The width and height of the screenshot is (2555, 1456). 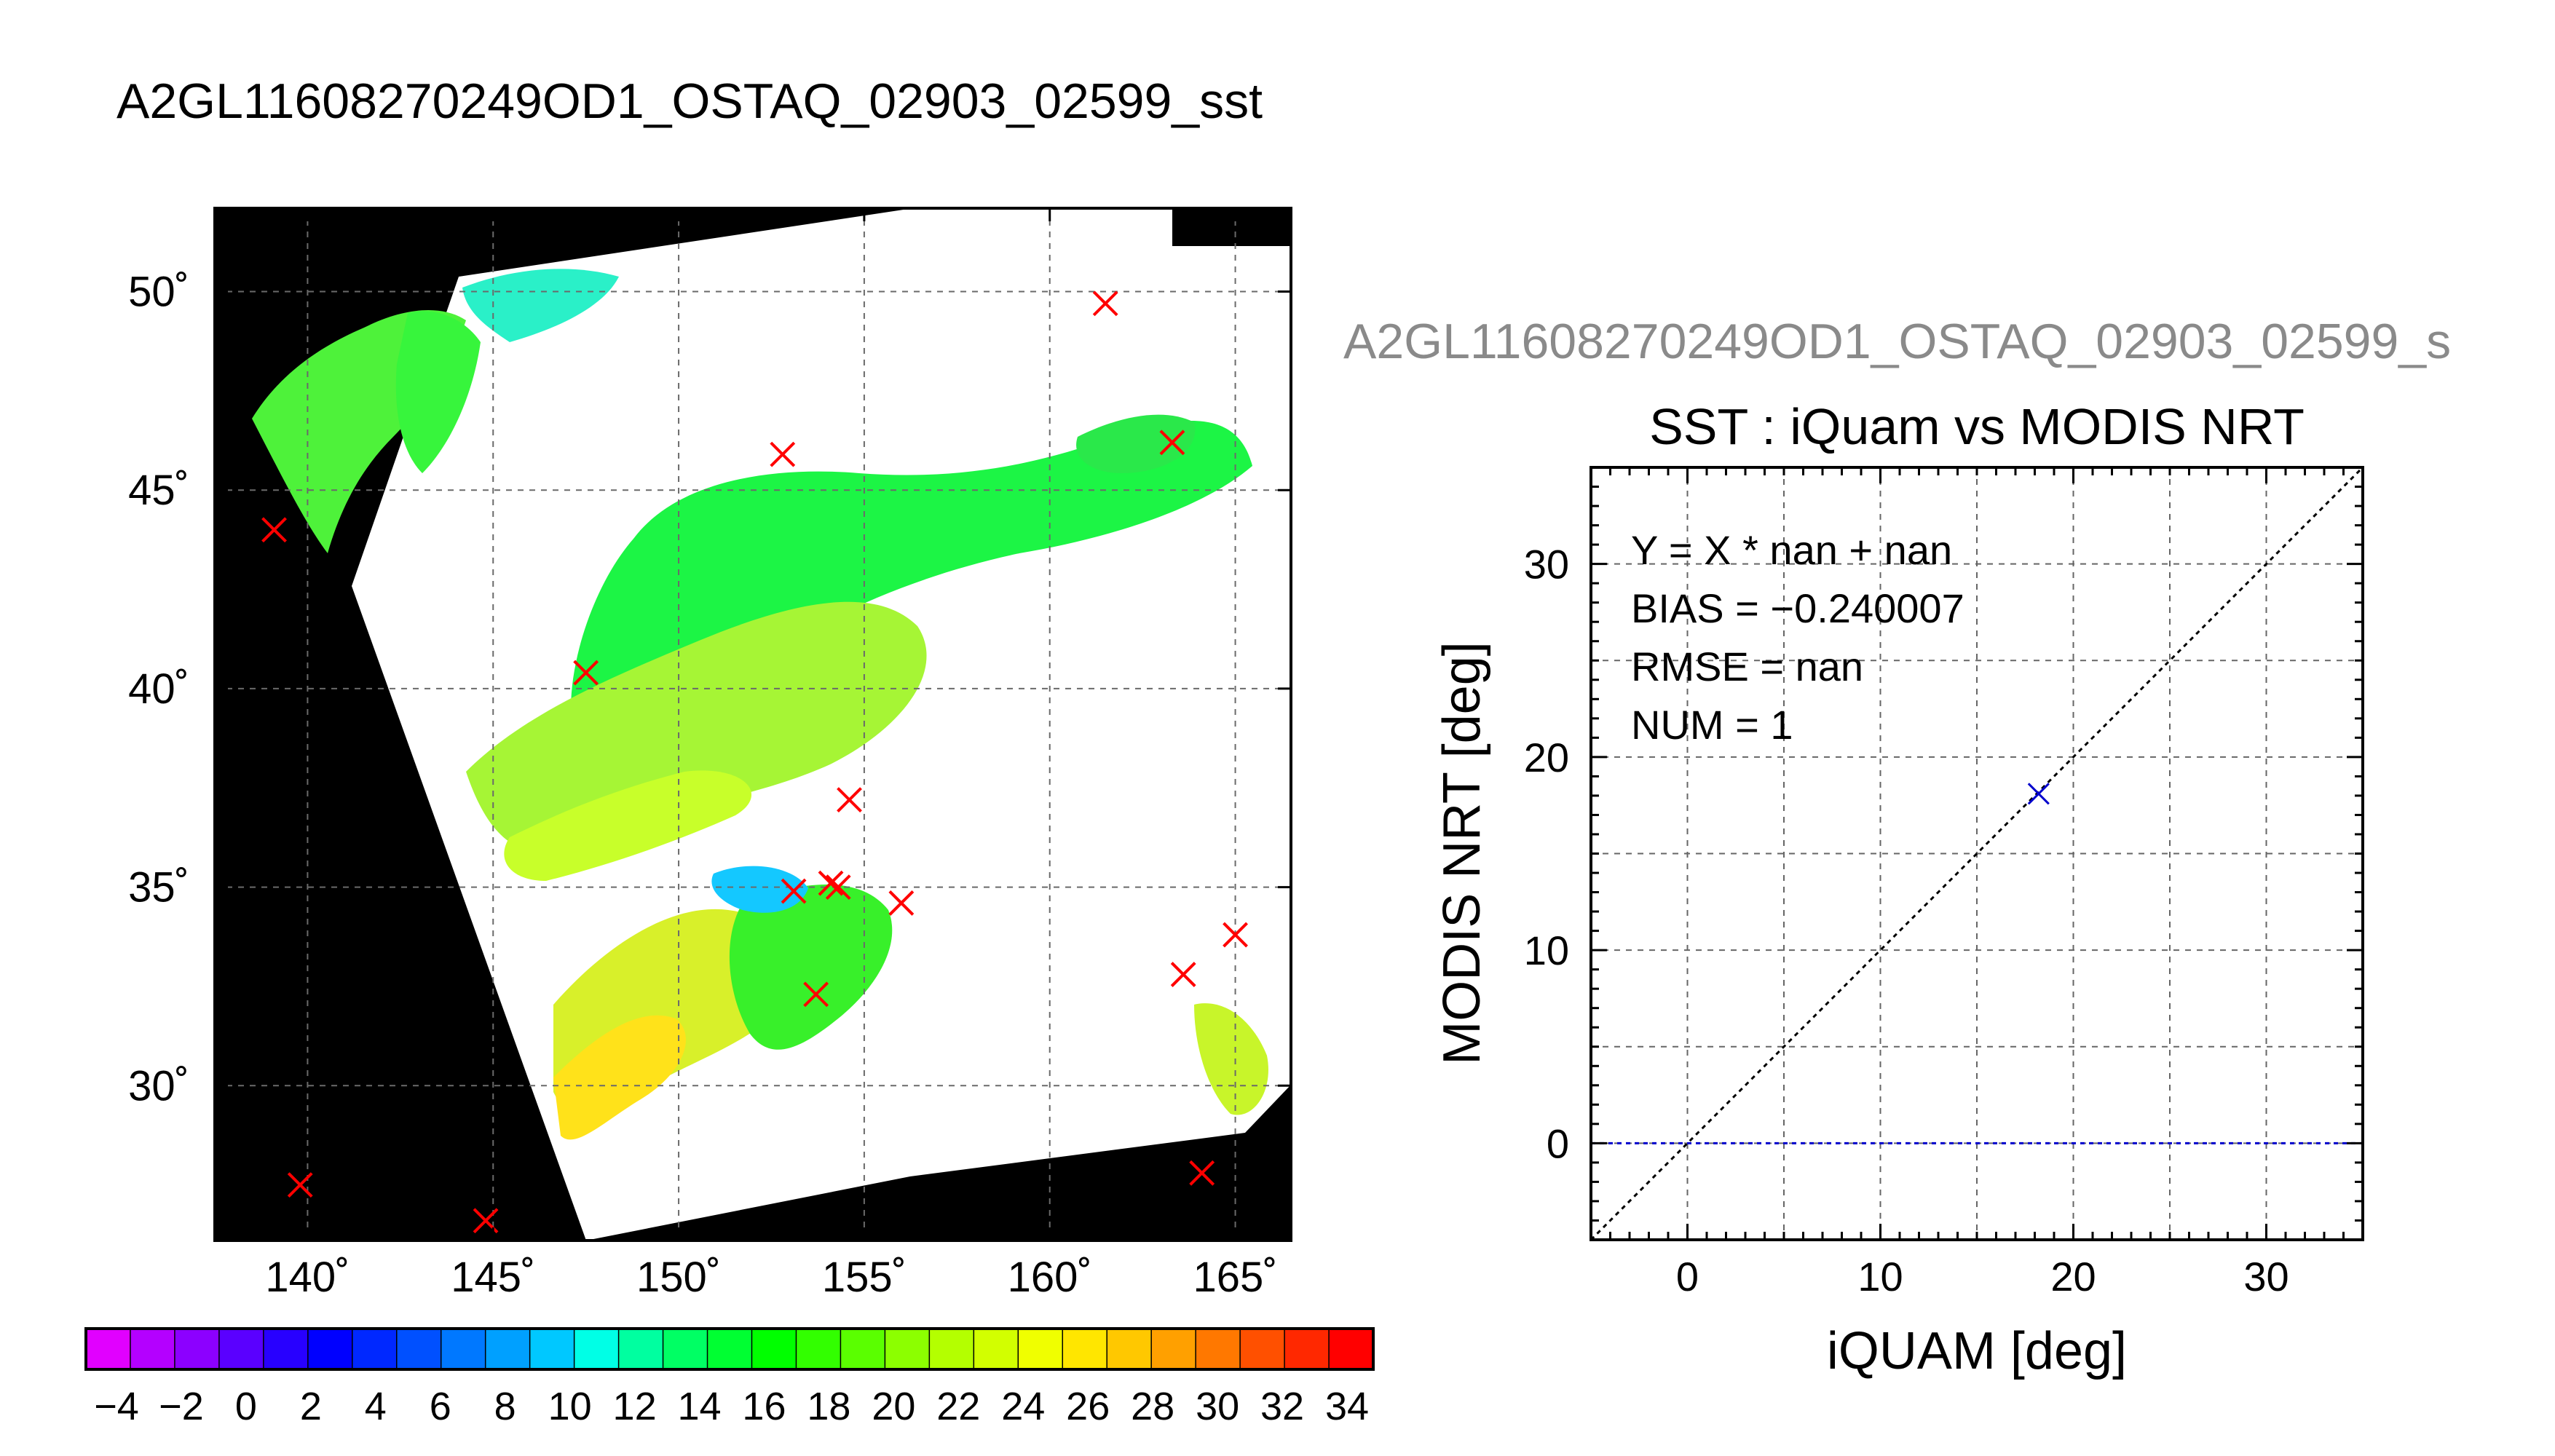 What do you see at coordinates (1791, 550) in the screenshot?
I see `scatter-stat-line: Y = X * nan + nan` at bounding box center [1791, 550].